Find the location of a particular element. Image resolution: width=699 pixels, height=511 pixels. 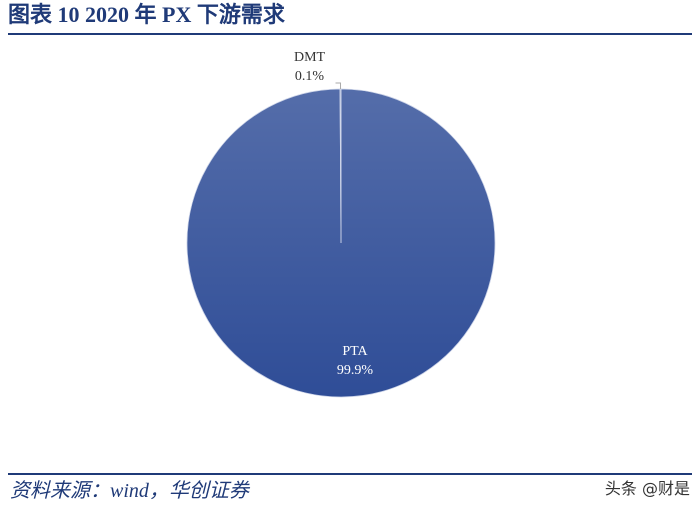

source: 资料来源：wind，华创证券 is located at coordinates (130, 491).